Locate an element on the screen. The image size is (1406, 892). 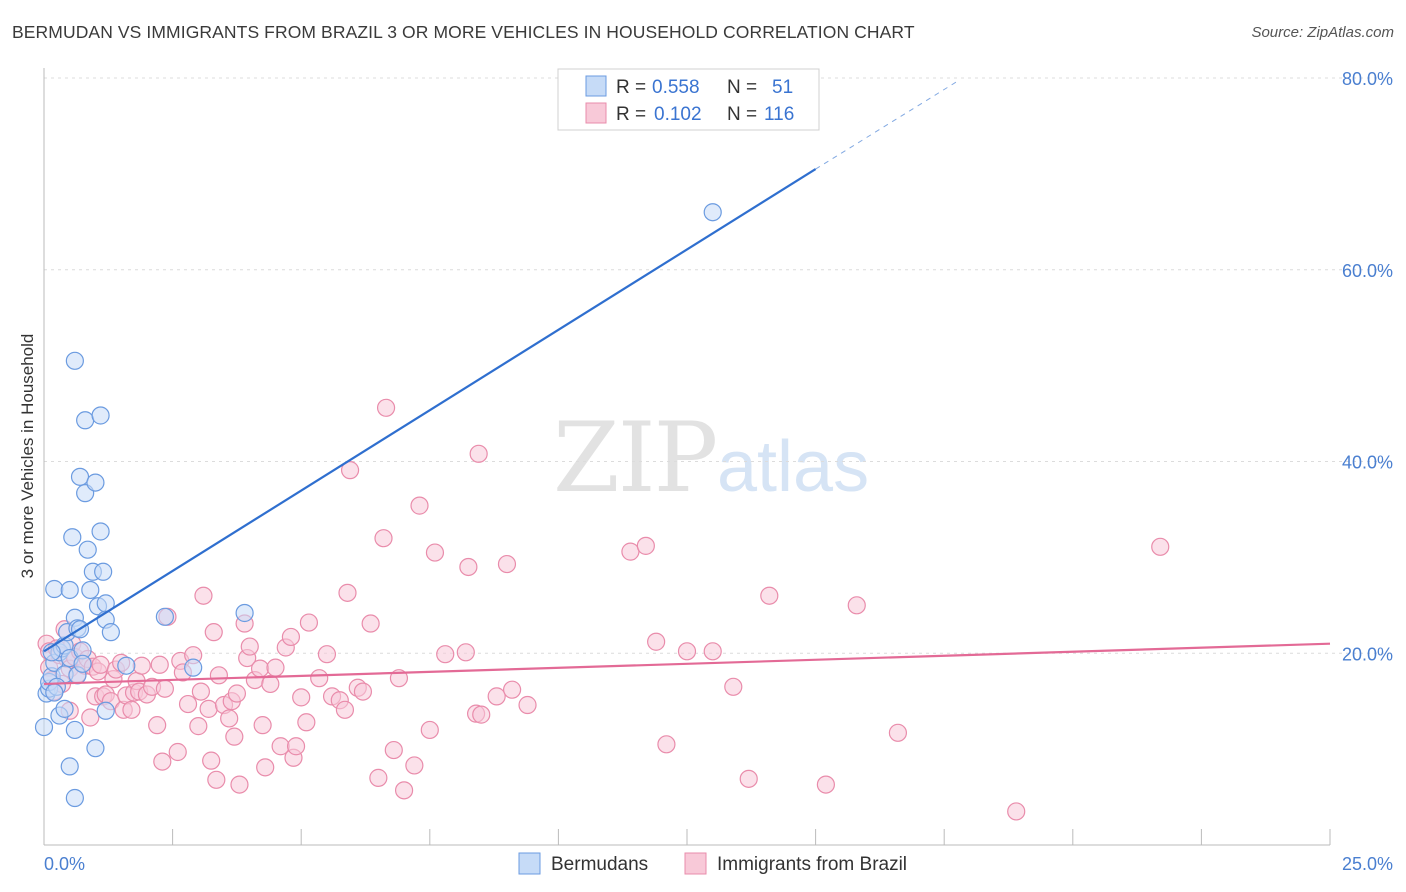
legend-swatch-brazil is located at coordinates (695, 863).